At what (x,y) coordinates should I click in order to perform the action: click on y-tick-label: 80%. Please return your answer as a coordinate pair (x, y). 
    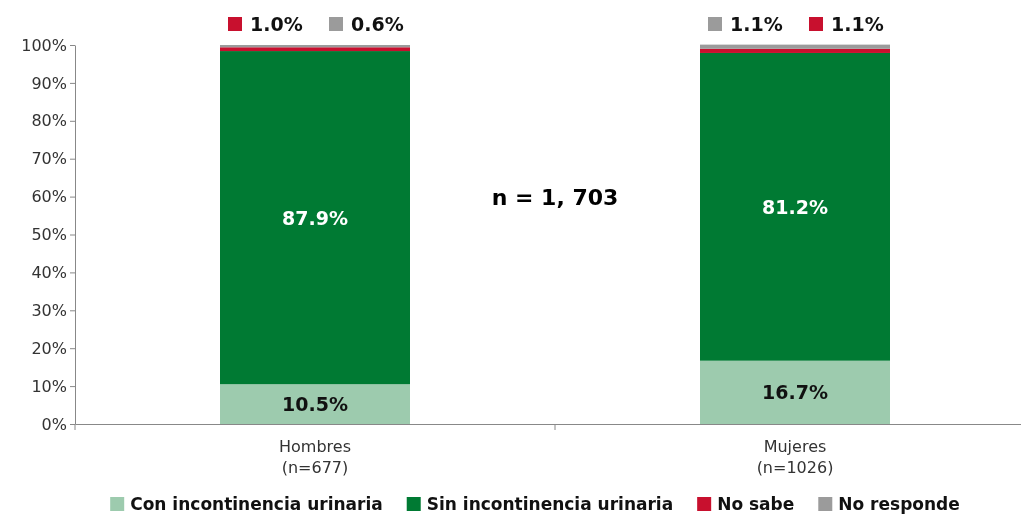
    Looking at the image, I should click on (49, 121).